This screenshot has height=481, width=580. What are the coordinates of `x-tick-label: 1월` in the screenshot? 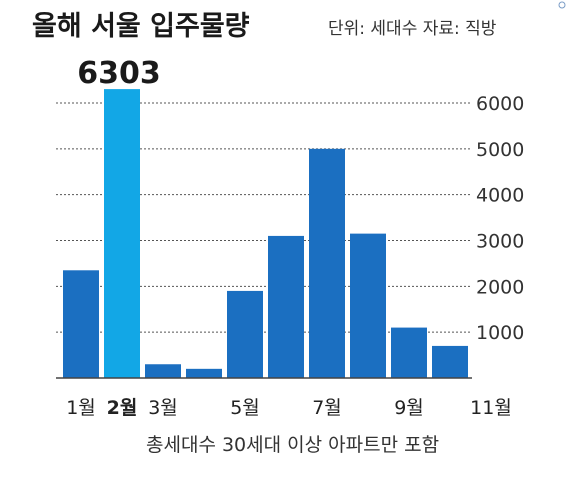 It's located at (81, 408).